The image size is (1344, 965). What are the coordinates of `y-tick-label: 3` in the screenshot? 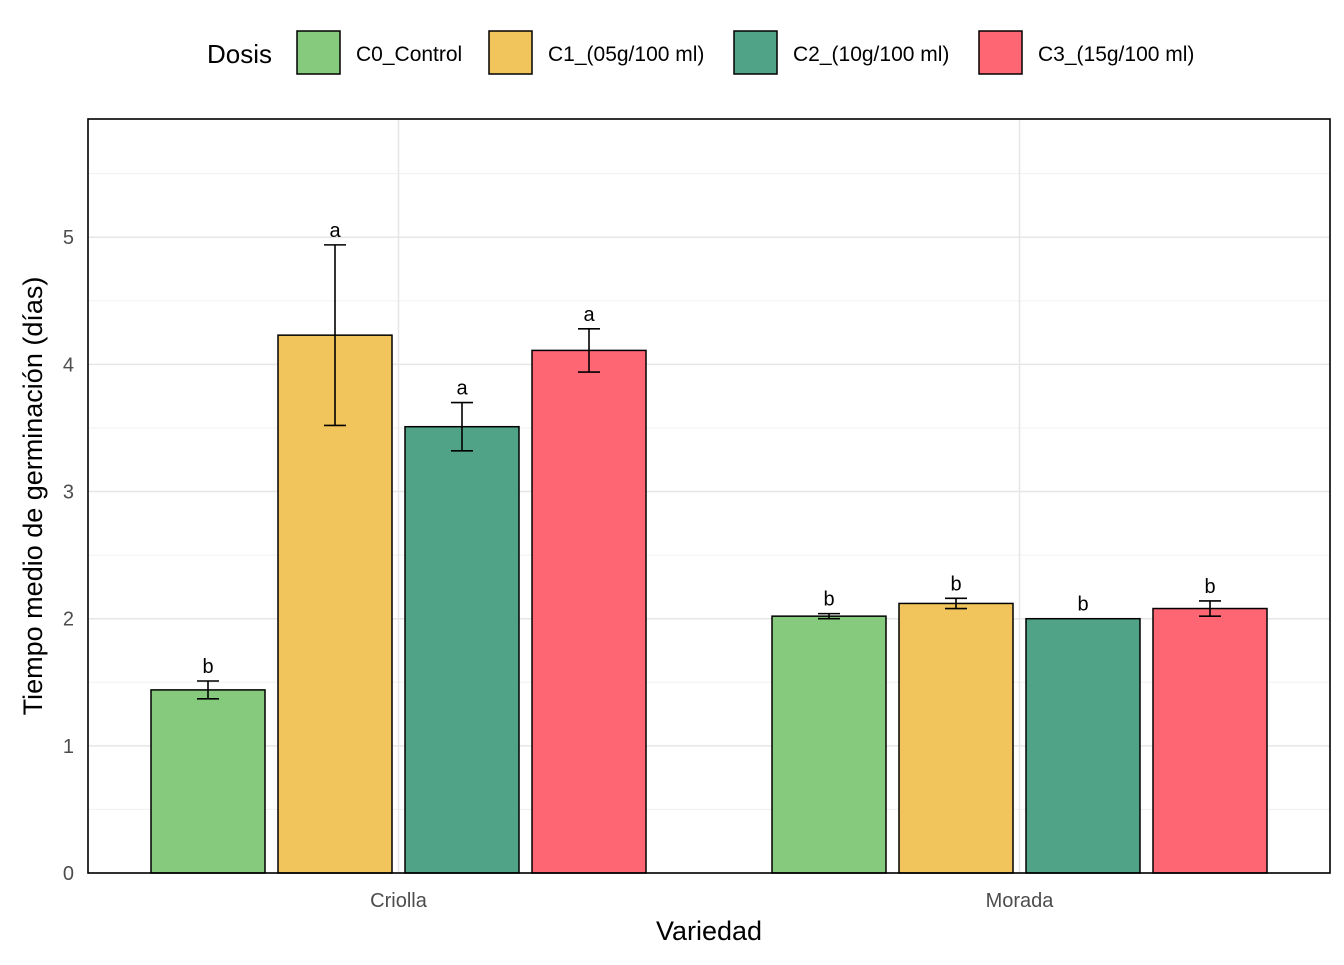 It's located at (68, 493).